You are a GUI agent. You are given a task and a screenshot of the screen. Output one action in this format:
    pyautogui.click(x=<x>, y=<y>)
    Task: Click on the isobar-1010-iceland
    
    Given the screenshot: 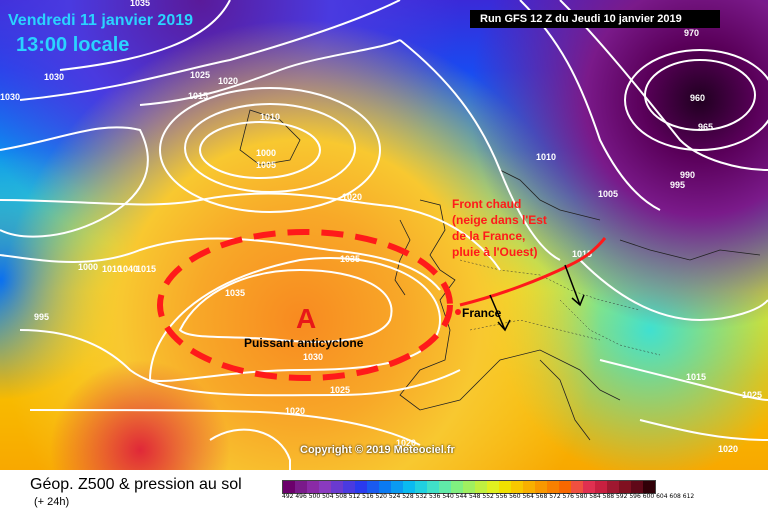 What is the action you would take?
    pyautogui.click(x=270, y=150)
    